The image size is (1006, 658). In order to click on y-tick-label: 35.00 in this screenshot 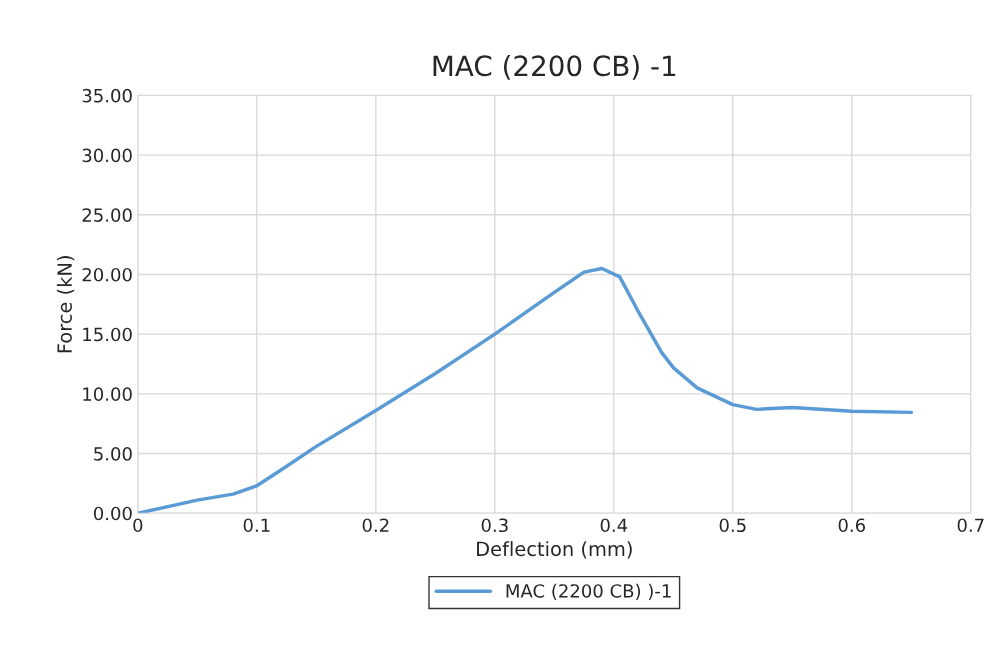, I will do `click(107, 95)`.